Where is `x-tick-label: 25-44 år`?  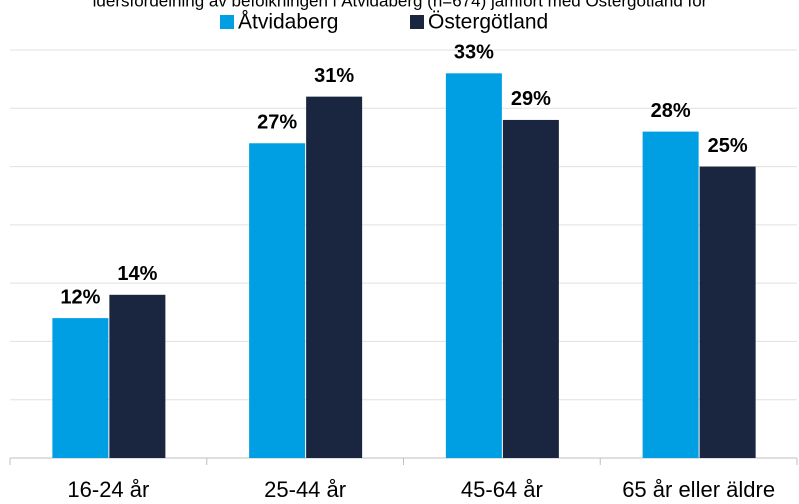
x-tick-label: 25-44 år is located at coordinates (305, 489).